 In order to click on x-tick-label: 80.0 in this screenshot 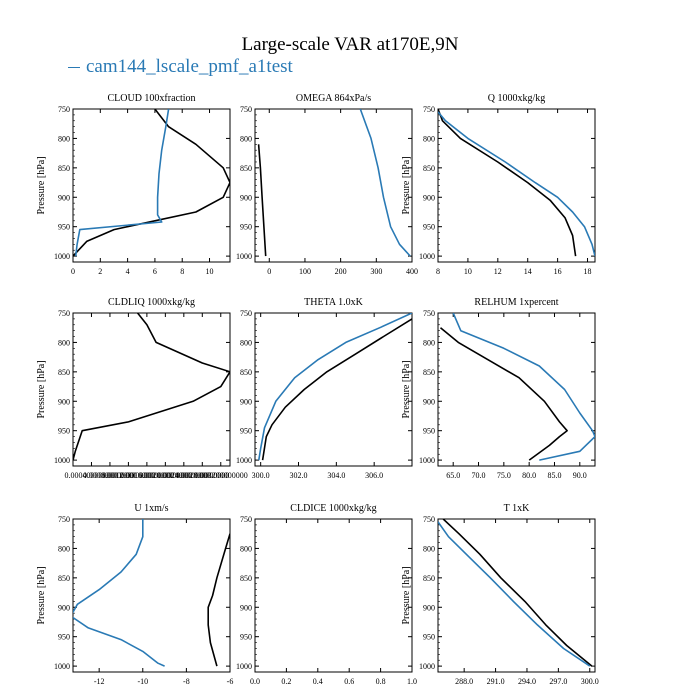, I will do `click(529, 475)`.